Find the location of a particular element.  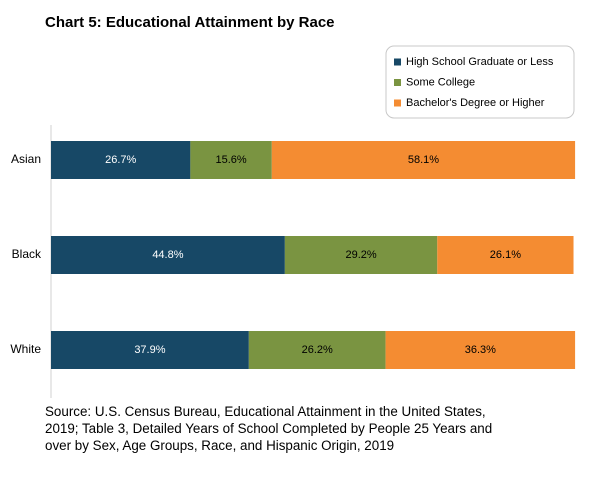

legend-box is located at coordinates (480, 82).